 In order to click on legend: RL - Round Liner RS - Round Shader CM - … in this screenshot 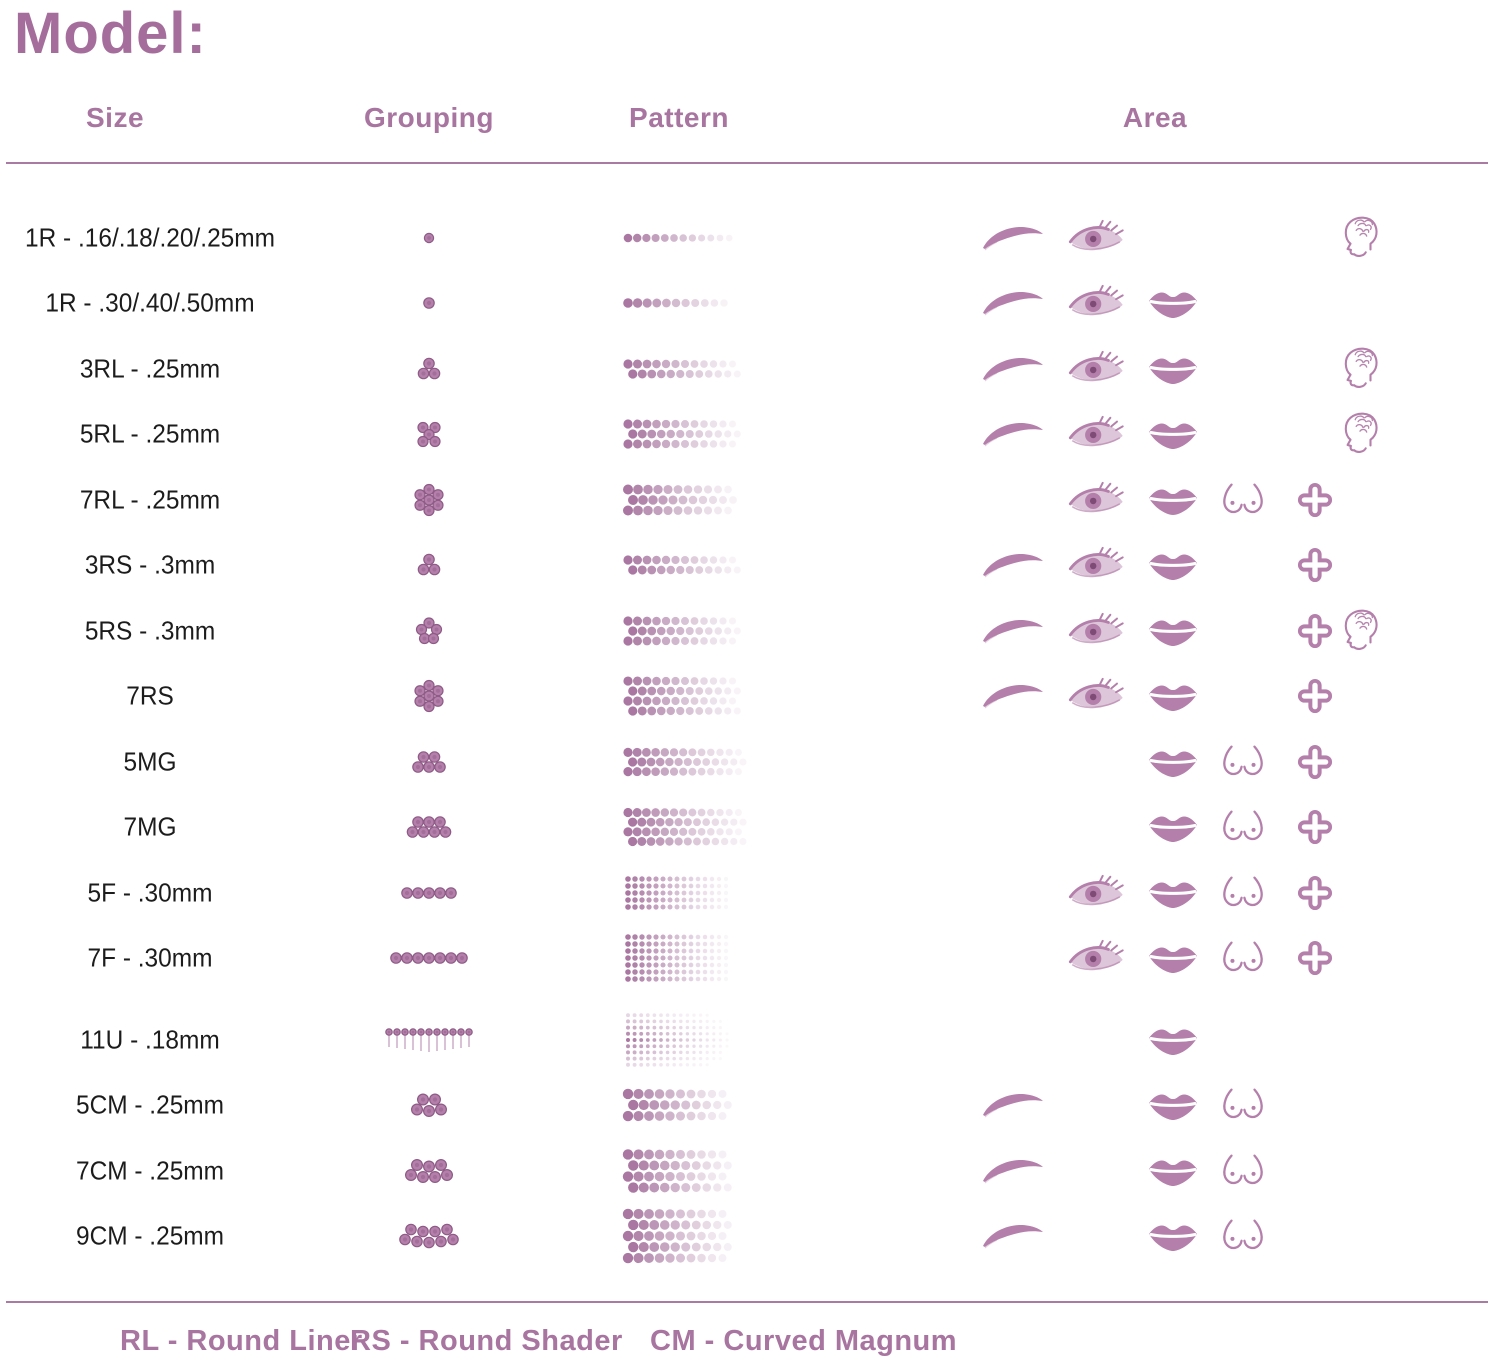, I will do `click(744, 1347)`.